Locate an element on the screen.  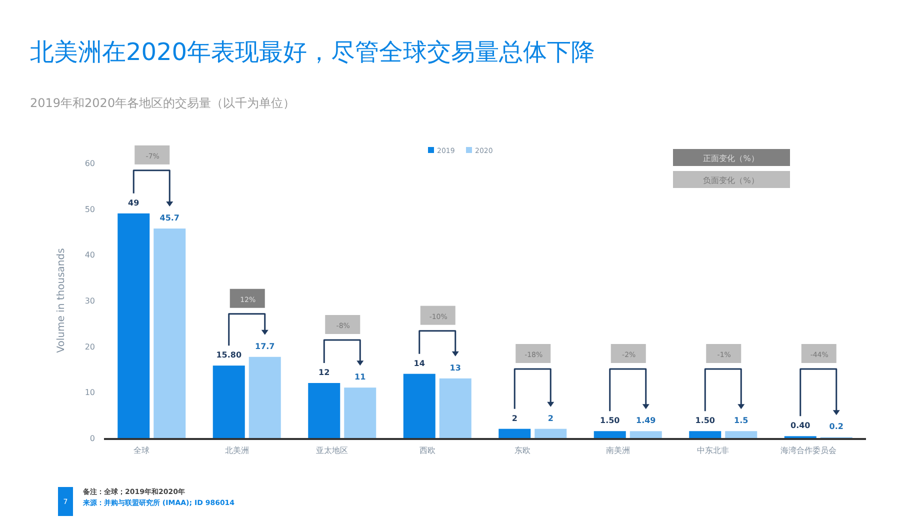
change-legend-neg: 负面变化（%） is located at coordinates (731, 179).